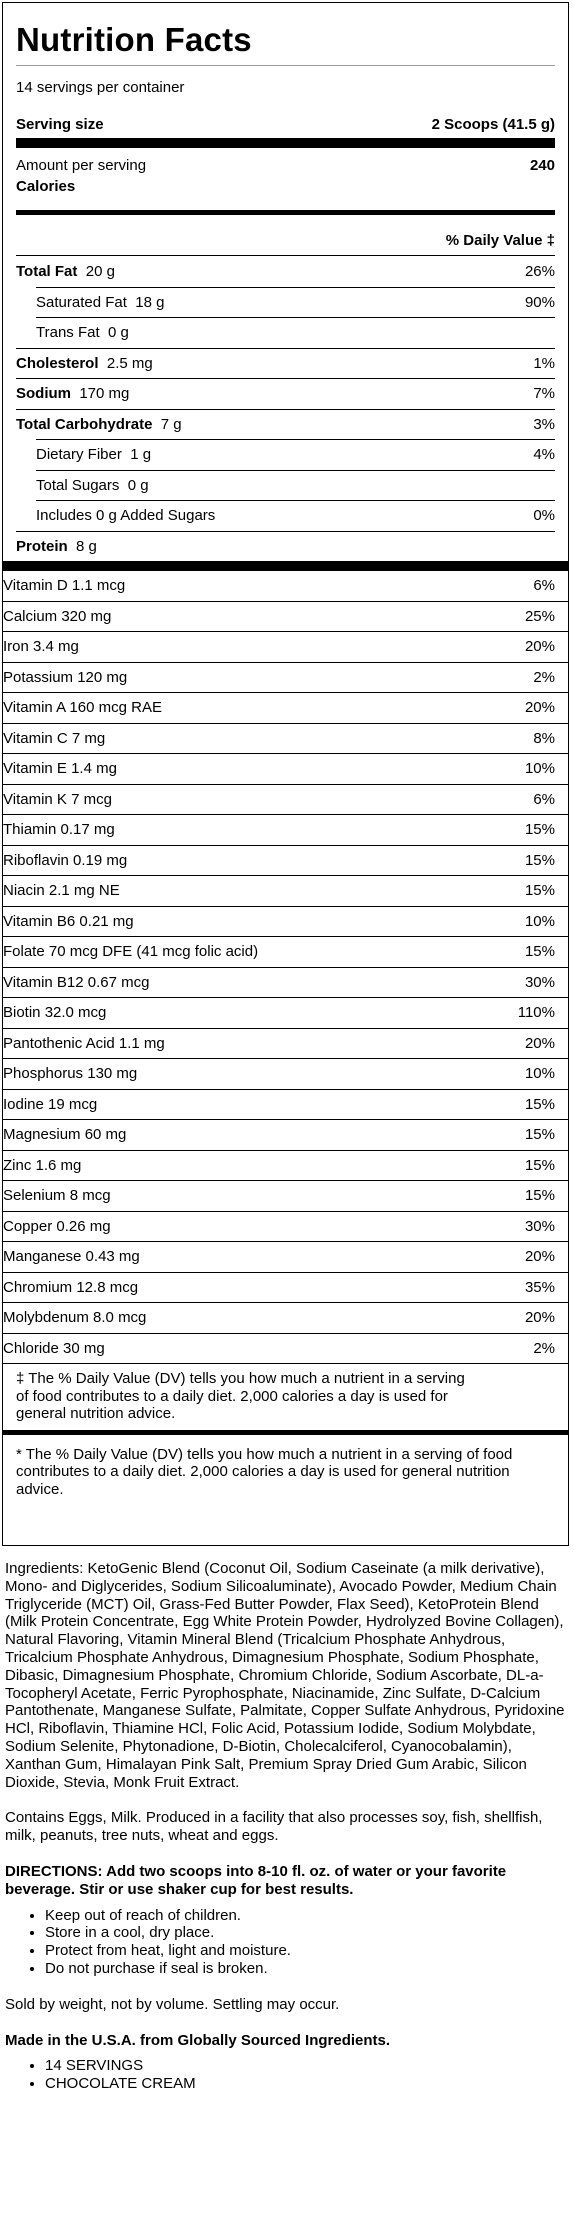 Image resolution: width=574 pixels, height=2223 pixels. What do you see at coordinates (285, 393) in the screenshot?
I see `nutrient-row: Sodium 170 mg 7%` at bounding box center [285, 393].